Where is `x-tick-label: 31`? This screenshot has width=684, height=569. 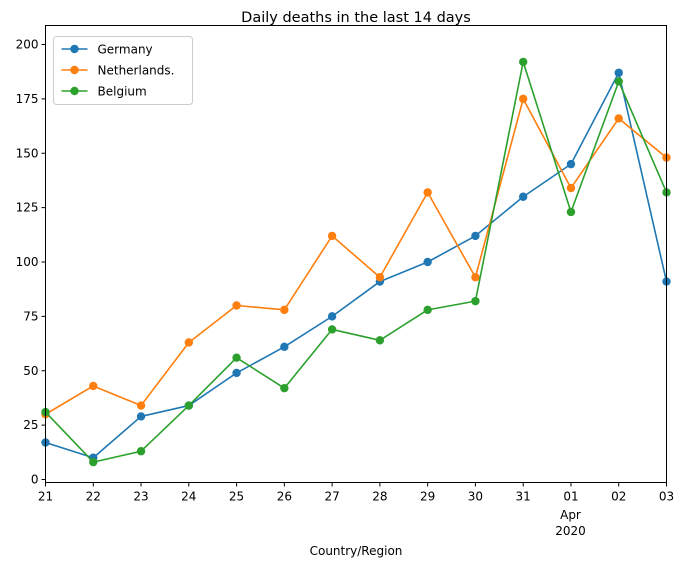
x-tick-label: 31 is located at coordinates (523, 497).